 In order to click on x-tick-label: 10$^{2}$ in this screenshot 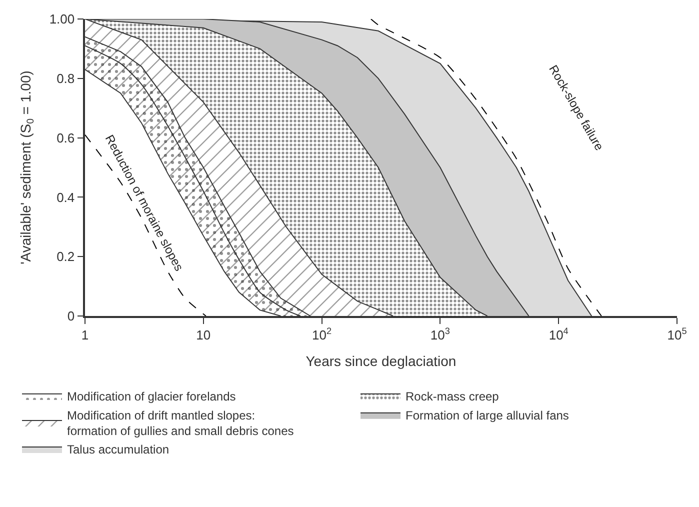, I will do `click(322, 334)`.